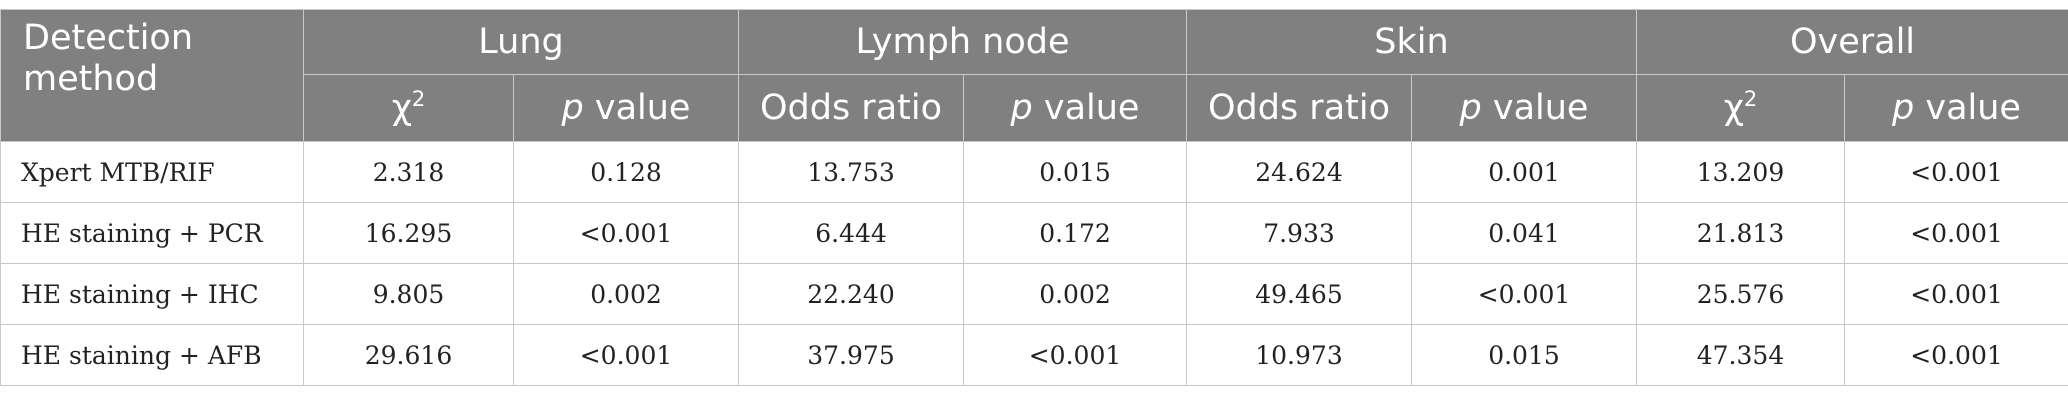  I want to click on cell-lymph-p-value: 0.172, so click(1075, 233).